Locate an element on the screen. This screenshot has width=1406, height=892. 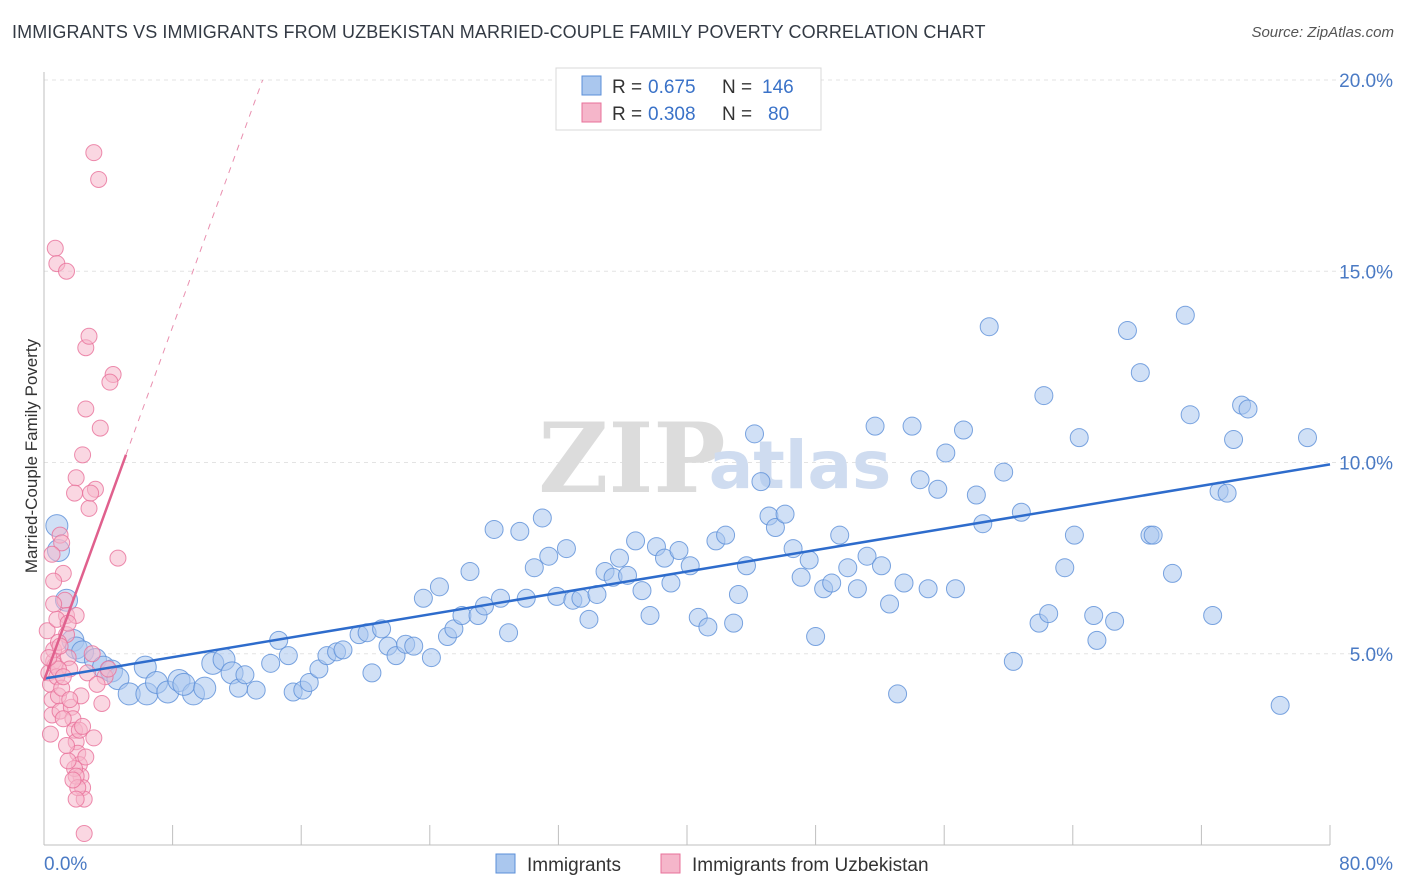
legend-r-label-uzbekistan: R = is located at coordinates (627, 114).